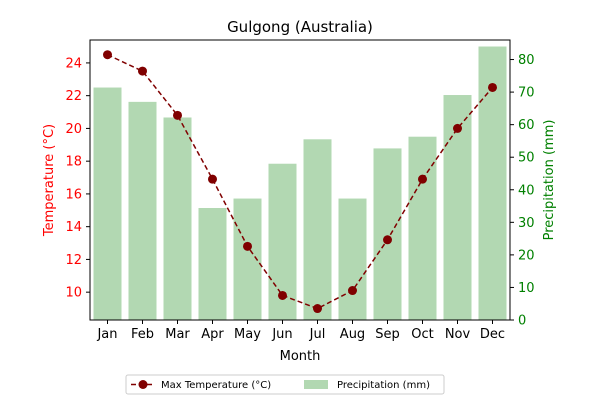  What do you see at coordinates (106, 334) in the screenshot?
I see `x-tick-label: Jan` at bounding box center [106, 334].